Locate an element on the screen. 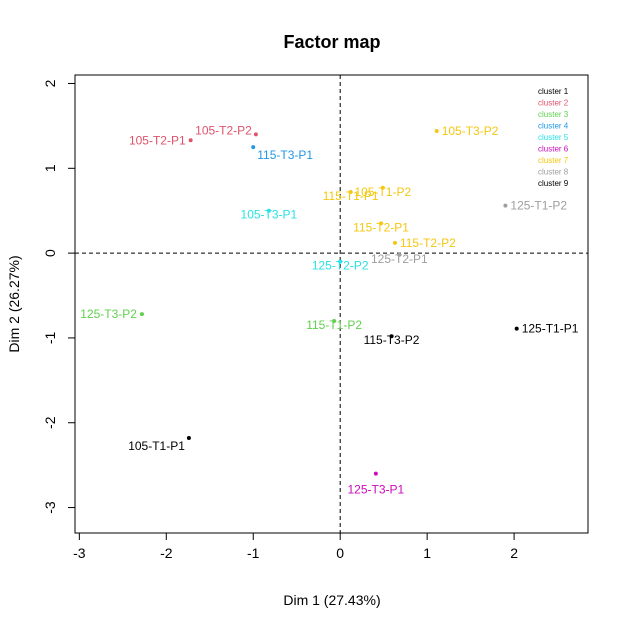  y-tick-label: -1 is located at coordinates (50, 337).